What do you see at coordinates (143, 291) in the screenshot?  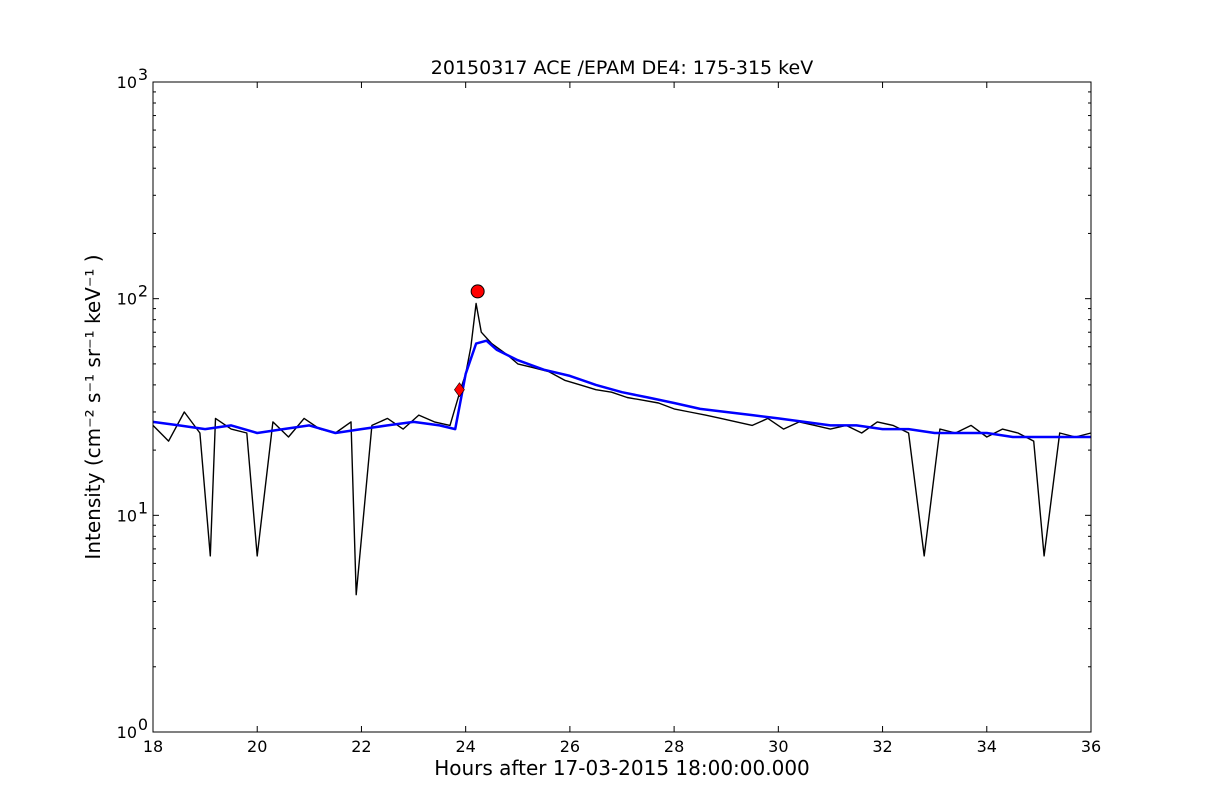 I see `y-tick-exponent: 2` at bounding box center [143, 291].